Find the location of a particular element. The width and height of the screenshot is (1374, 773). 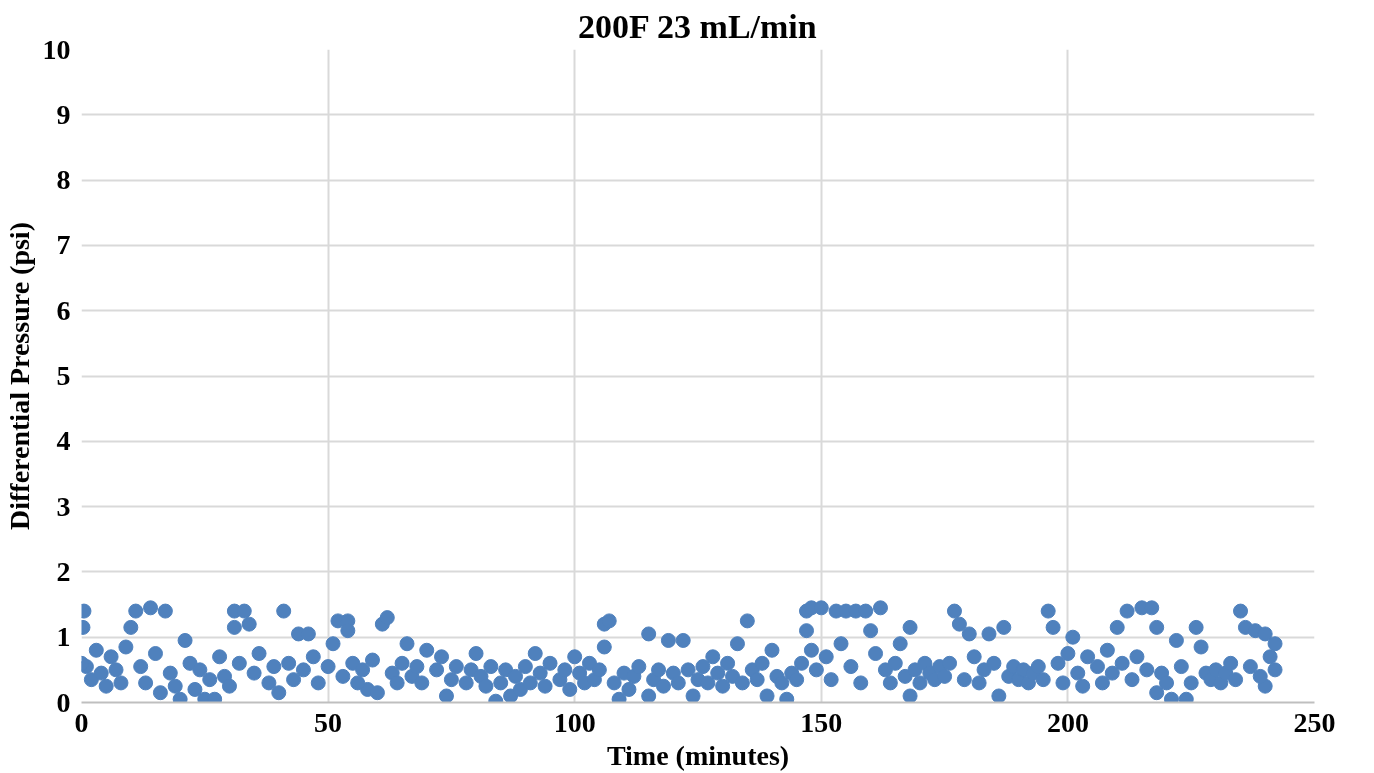

y-axis-title: Differential Pressure (psi) is located at coordinates (19, 376).